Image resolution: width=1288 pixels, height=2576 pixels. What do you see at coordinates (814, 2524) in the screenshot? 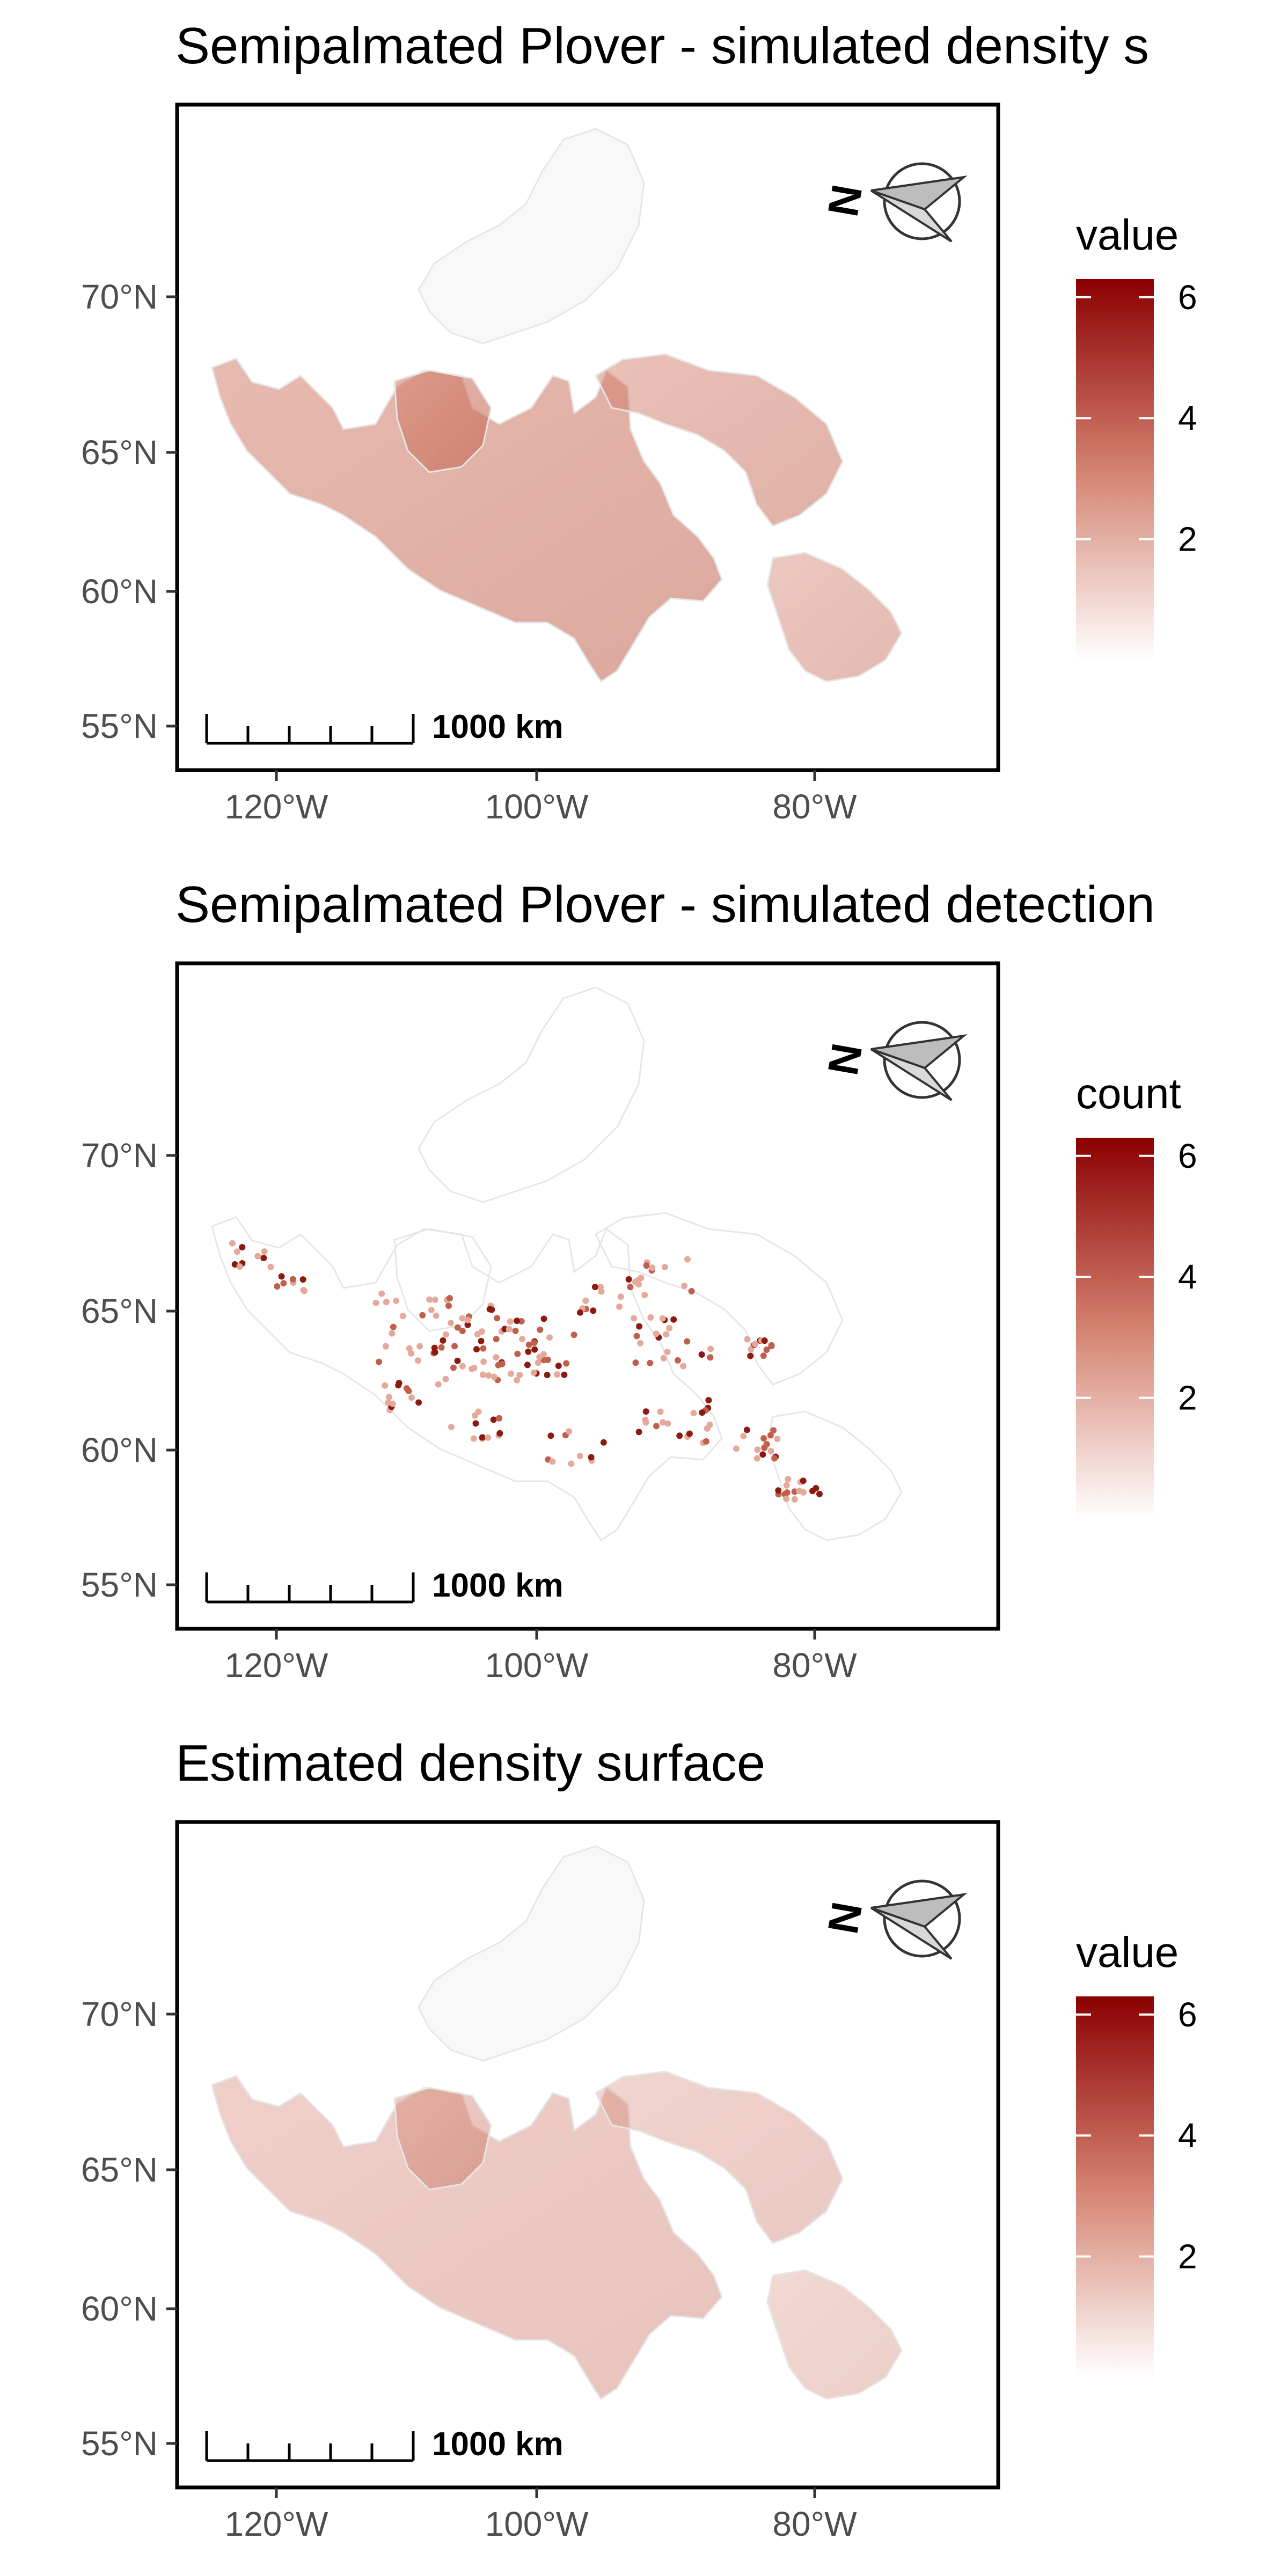
I see `lon-tick-label: 80°W` at bounding box center [814, 2524].